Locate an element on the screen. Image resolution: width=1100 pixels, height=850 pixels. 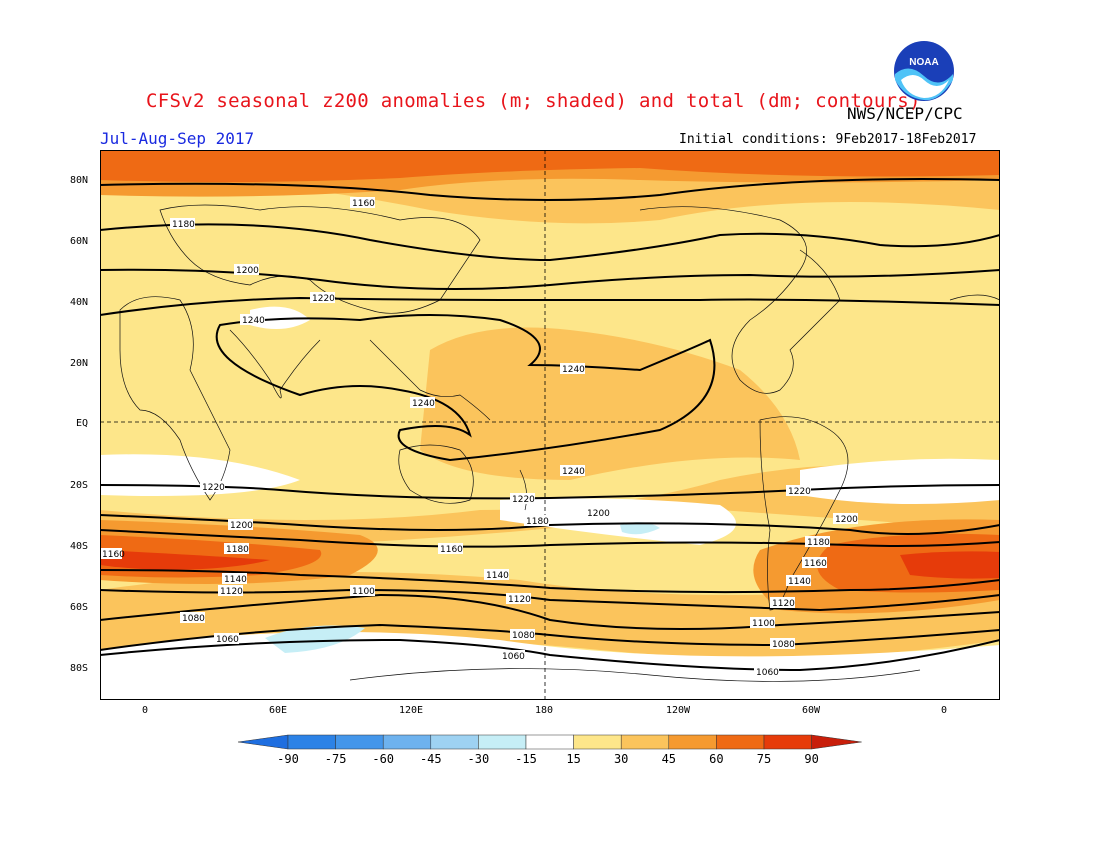
lat-label-80n: 80N is located at coordinates (78, 180).